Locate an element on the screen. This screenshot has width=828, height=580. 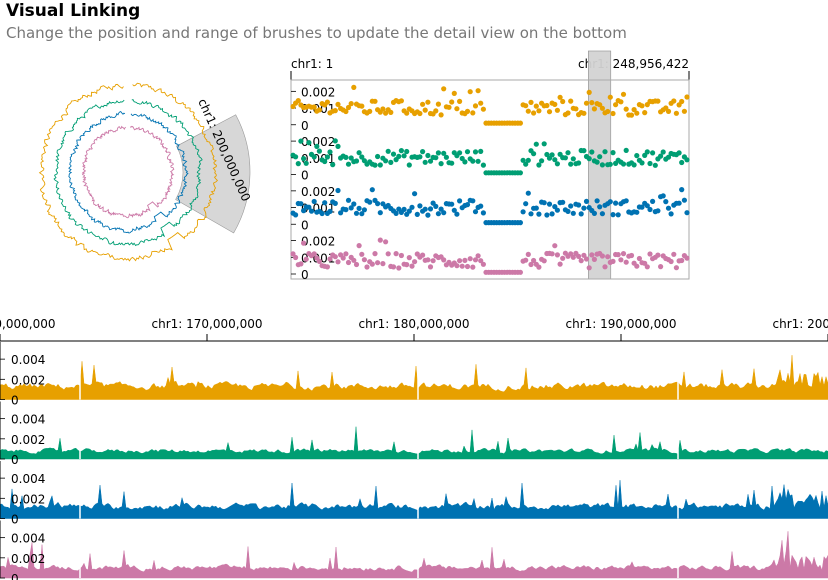
overview-y-tick-label: 0 is located at coordinates (305, 126).